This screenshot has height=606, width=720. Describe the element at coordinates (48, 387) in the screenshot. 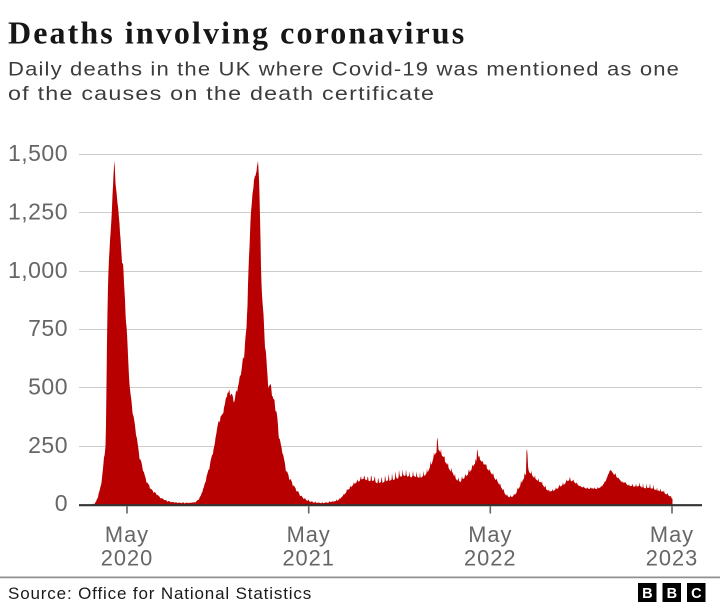

I see `svg-text: 500` at that location.